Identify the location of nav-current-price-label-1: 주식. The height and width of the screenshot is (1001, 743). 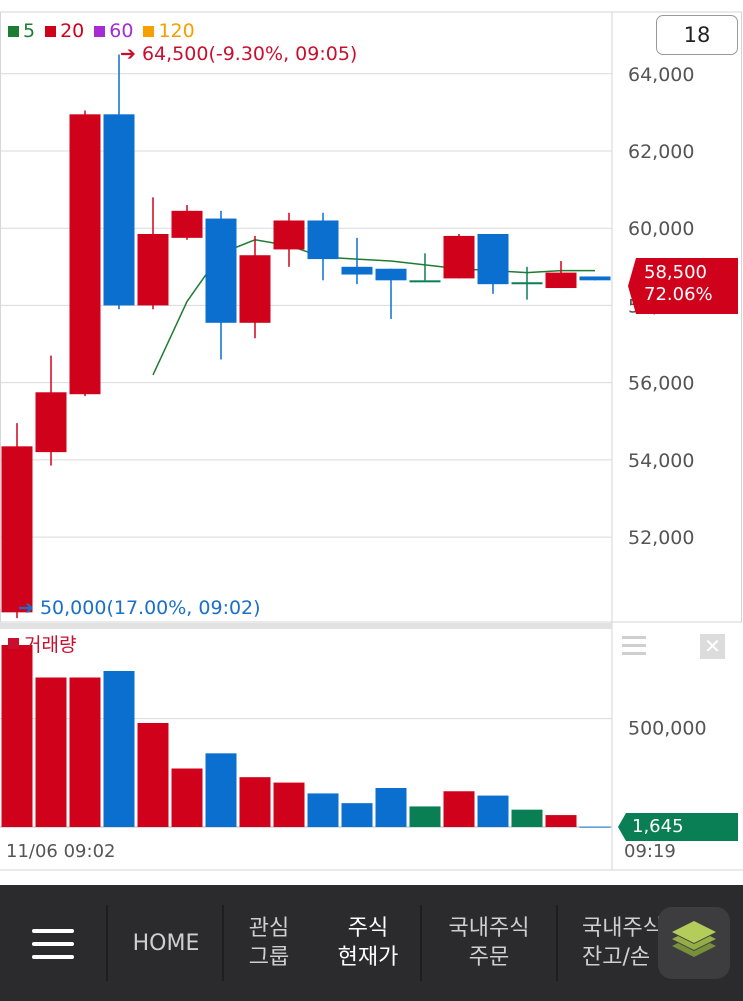
(368, 928).